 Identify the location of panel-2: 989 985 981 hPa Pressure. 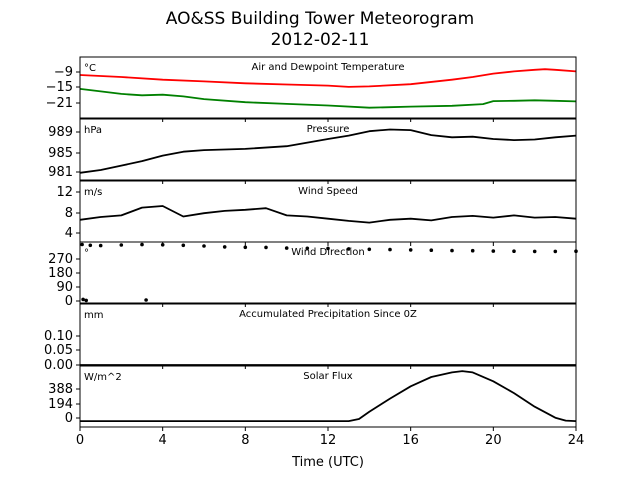
(312, 151).